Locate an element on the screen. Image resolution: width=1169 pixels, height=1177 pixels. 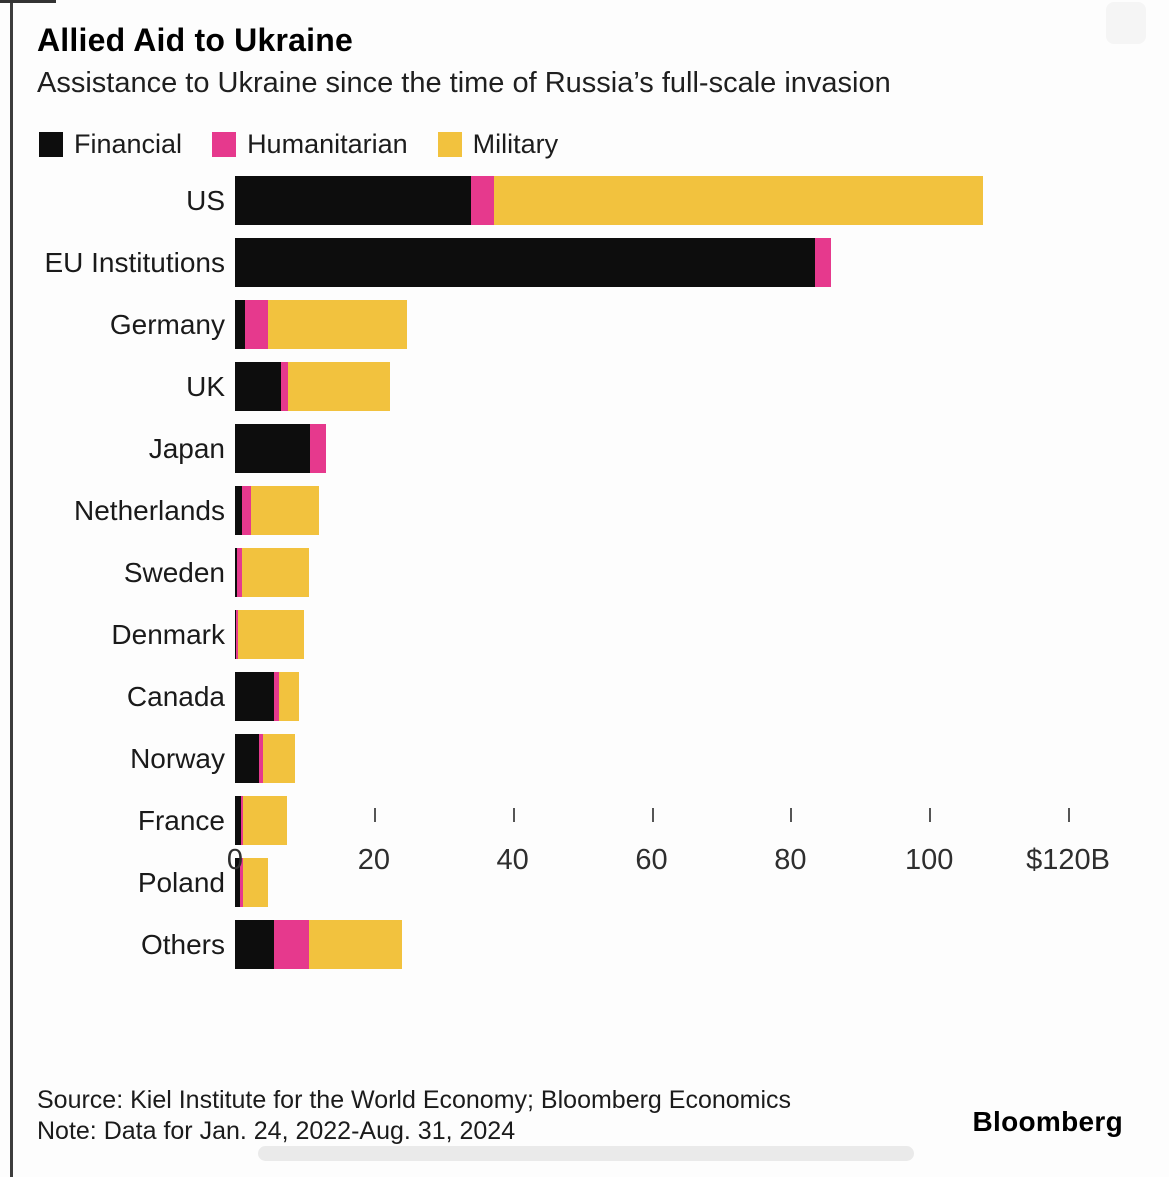
legend: Financial Humanitarian Military is located at coordinates (298, 144).